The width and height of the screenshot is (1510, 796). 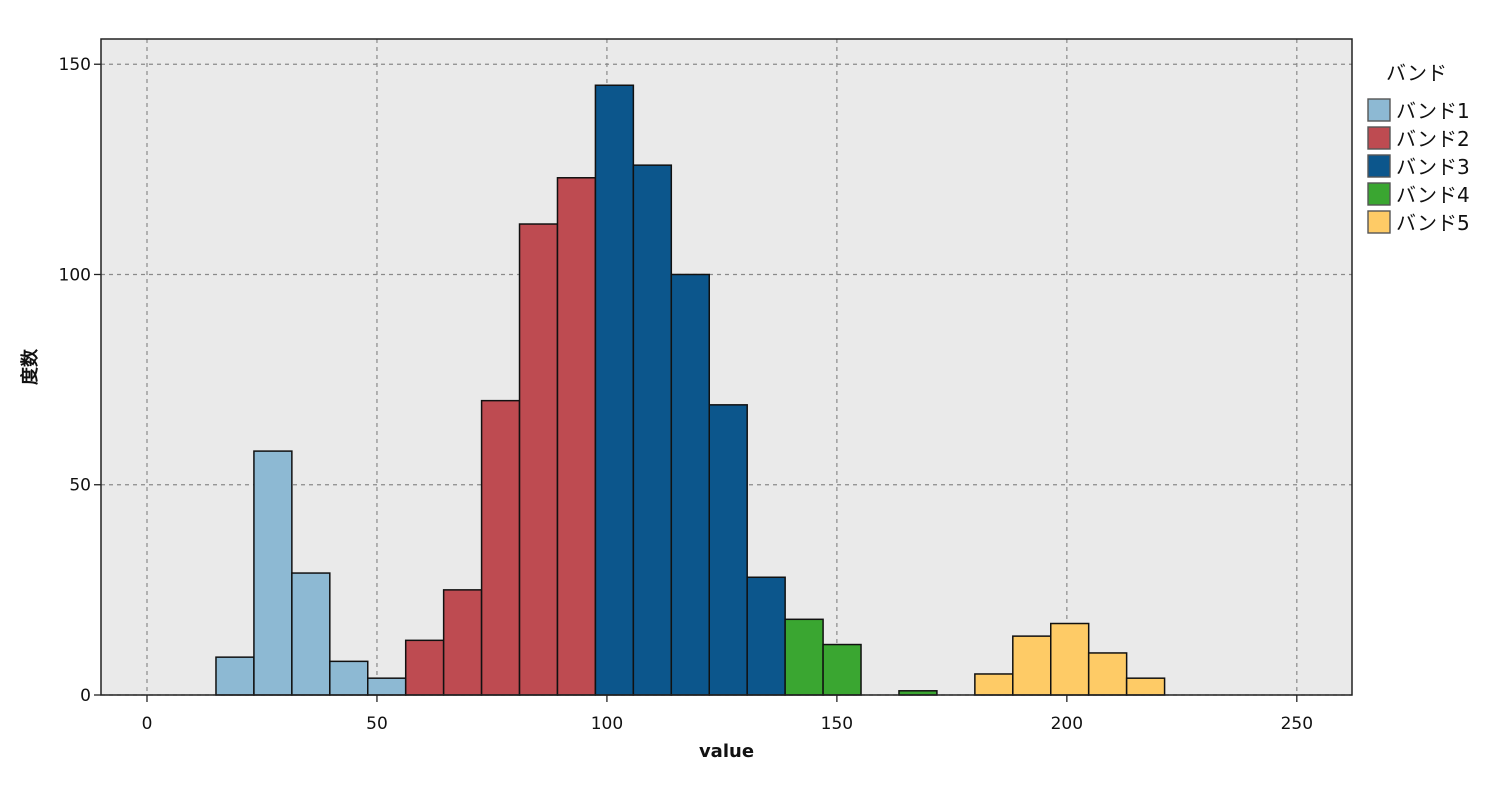 What do you see at coordinates (30, 366) in the screenshot?
I see `y-axis-title: 度数` at bounding box center [30, 366].